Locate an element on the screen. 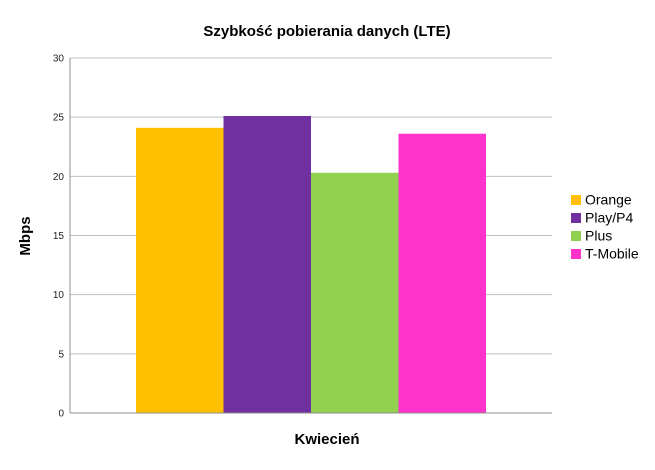 The height and width of the screenshot is (470, 655). bar-plus is located at coordinates (355, 292).